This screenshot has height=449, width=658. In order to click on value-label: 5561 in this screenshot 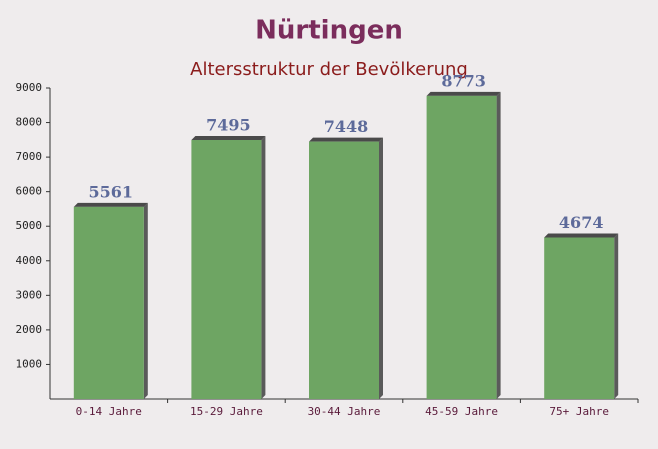, I will do `click(111, 191)`.